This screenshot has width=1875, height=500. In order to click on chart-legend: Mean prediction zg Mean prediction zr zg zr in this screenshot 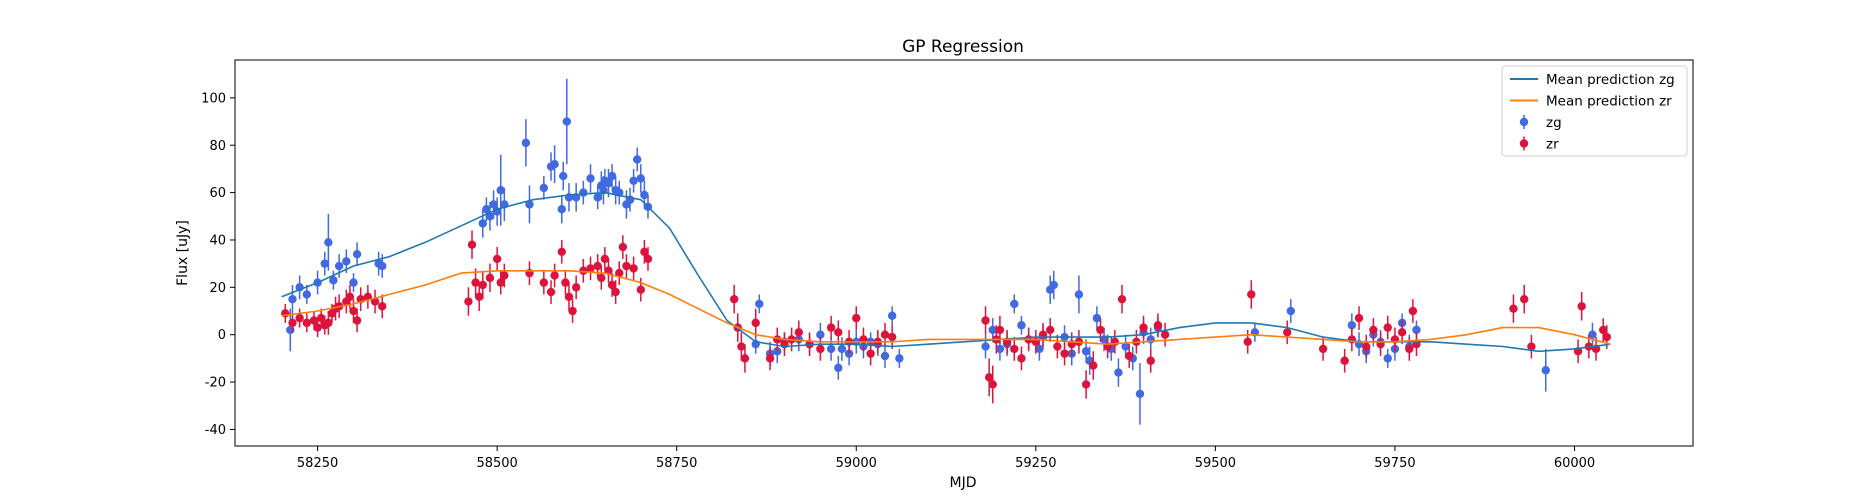, I will do `click(1594, 111)`.